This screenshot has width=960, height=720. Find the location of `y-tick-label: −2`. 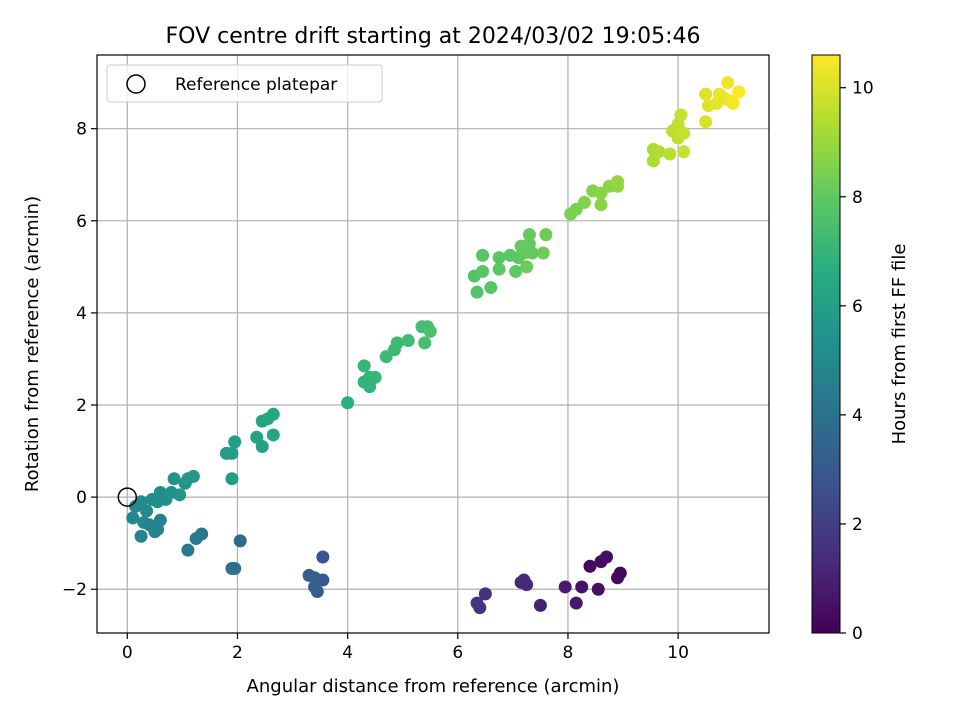

y-tick-label: −2 is located at coordinates (74, 590).